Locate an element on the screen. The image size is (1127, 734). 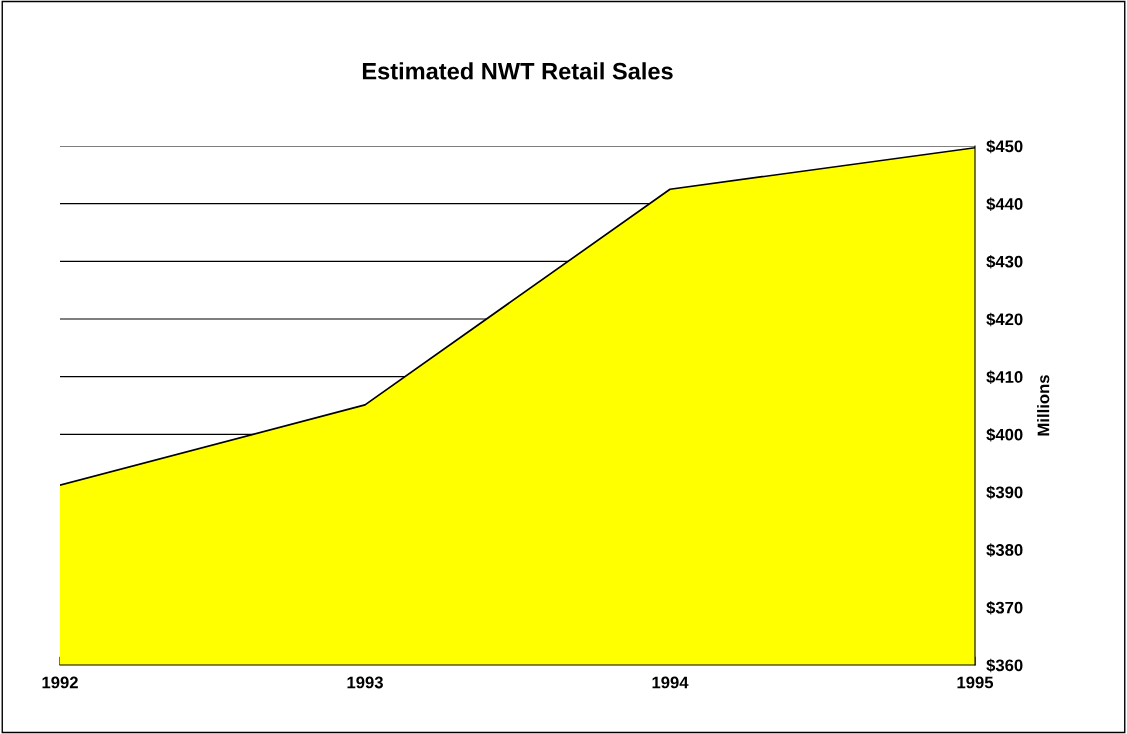
y-tick-label: $370 is located at coordinates (1004, 608).